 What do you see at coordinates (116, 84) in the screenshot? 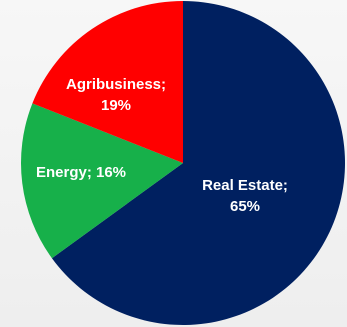
I see `data-label-line: Agribusiness;` at bounding box center [116, 84].